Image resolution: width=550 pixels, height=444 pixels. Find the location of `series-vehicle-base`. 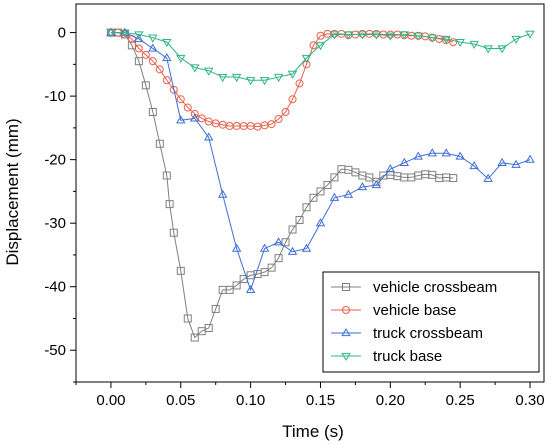

series-vehicle-base is located at coordinates (282, 79).